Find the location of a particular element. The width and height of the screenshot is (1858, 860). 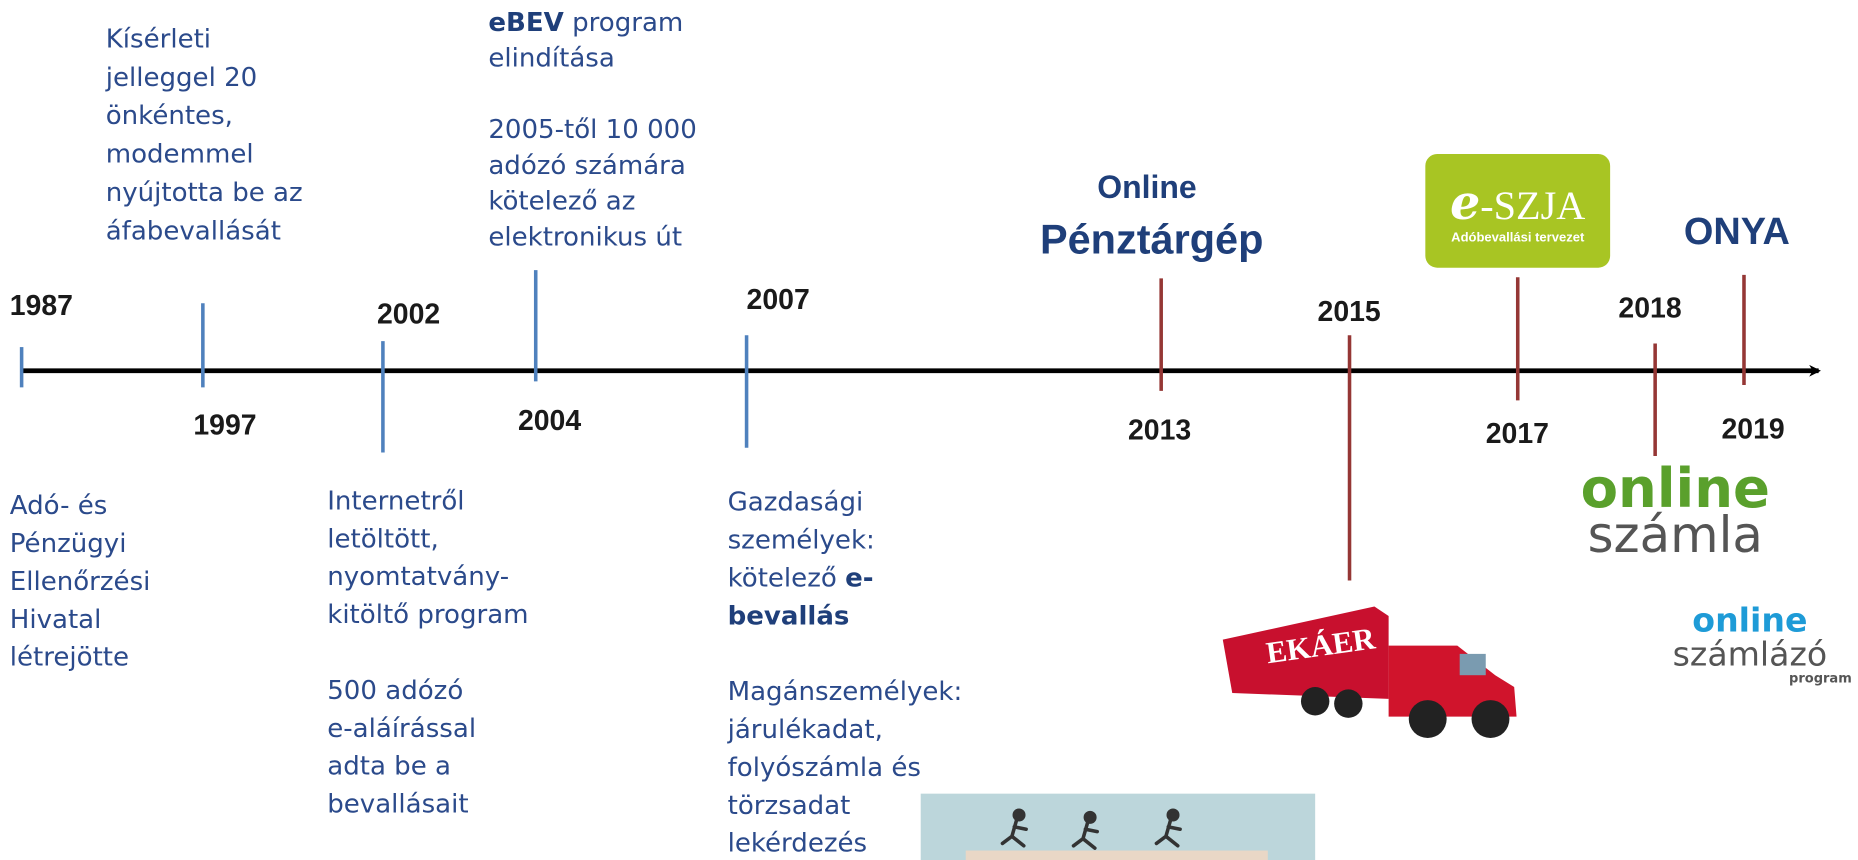

text-line: törzsadat is located at coordinates (789, 806).